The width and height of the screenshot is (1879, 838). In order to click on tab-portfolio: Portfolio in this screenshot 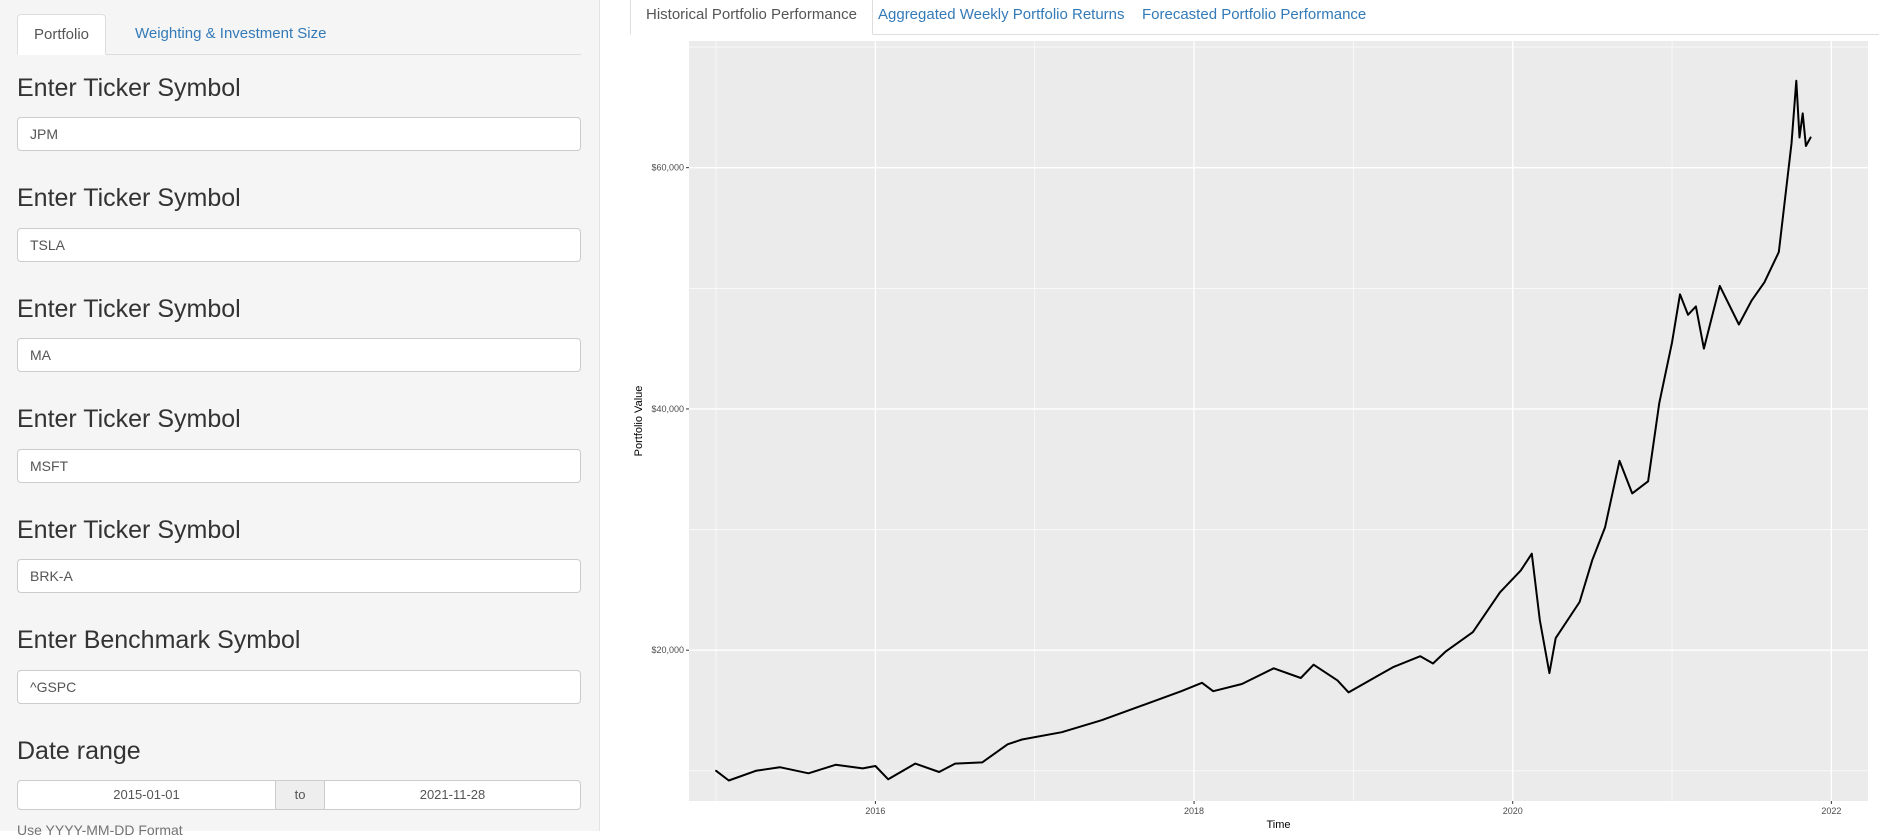, I will do `click(62, 34)`.